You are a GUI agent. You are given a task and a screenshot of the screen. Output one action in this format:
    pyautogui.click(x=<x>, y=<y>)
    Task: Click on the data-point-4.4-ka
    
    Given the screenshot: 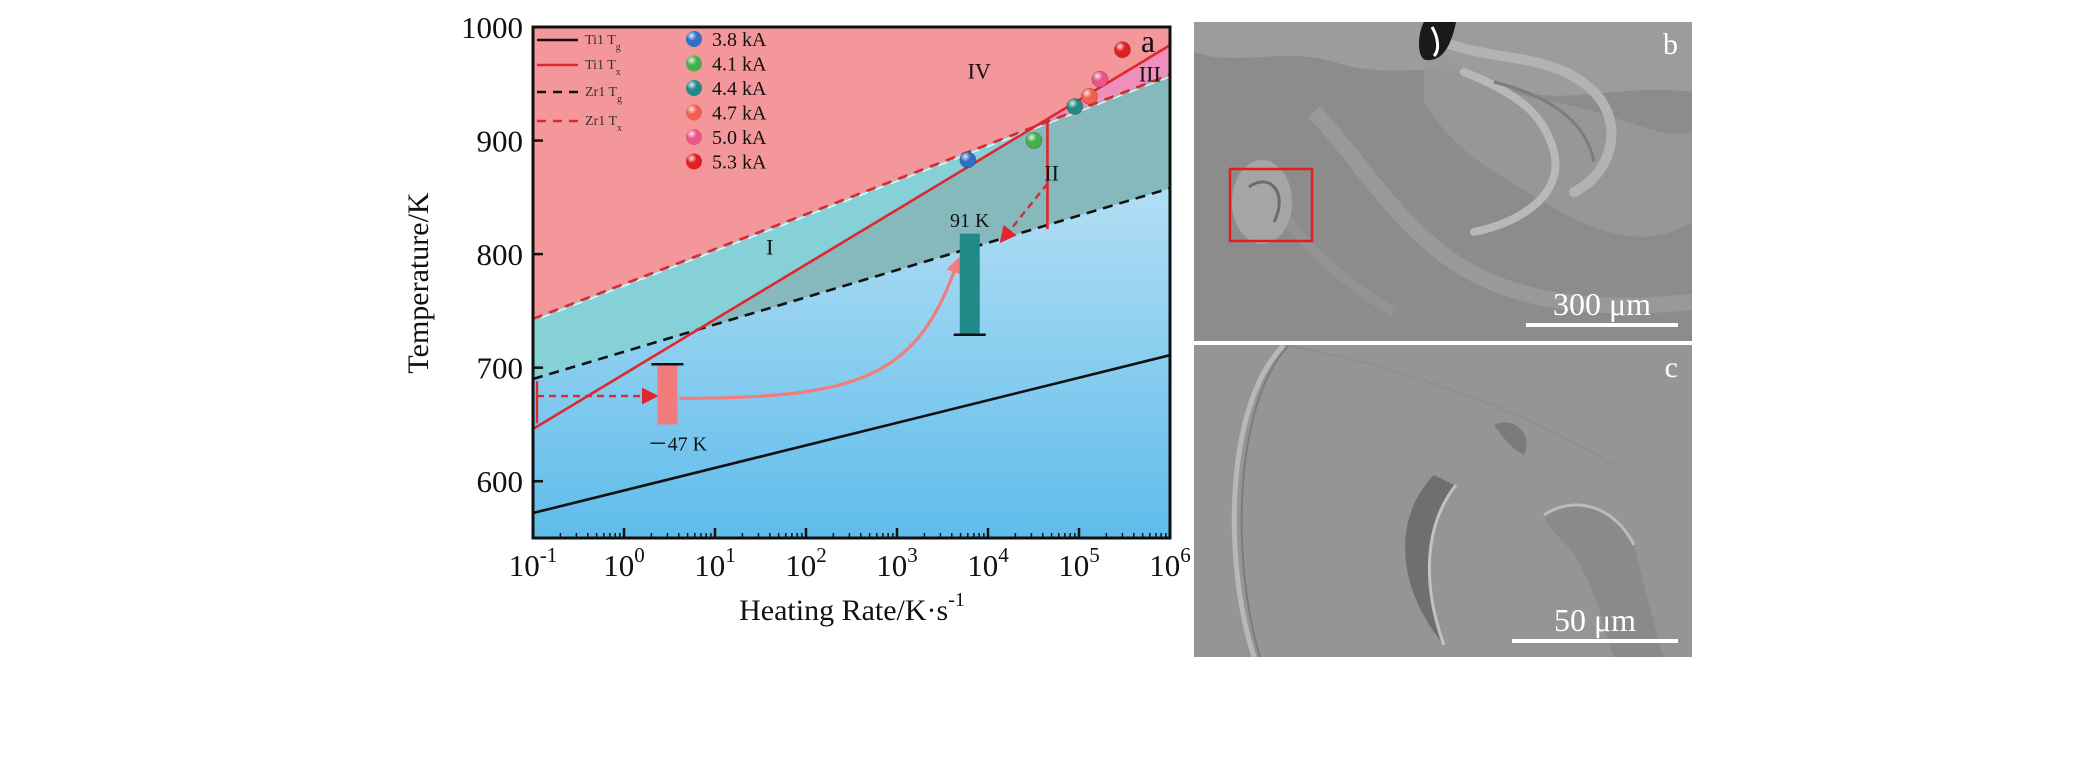 What is the action you would take?
    pyautogui.click(x=1075, y=106)
    